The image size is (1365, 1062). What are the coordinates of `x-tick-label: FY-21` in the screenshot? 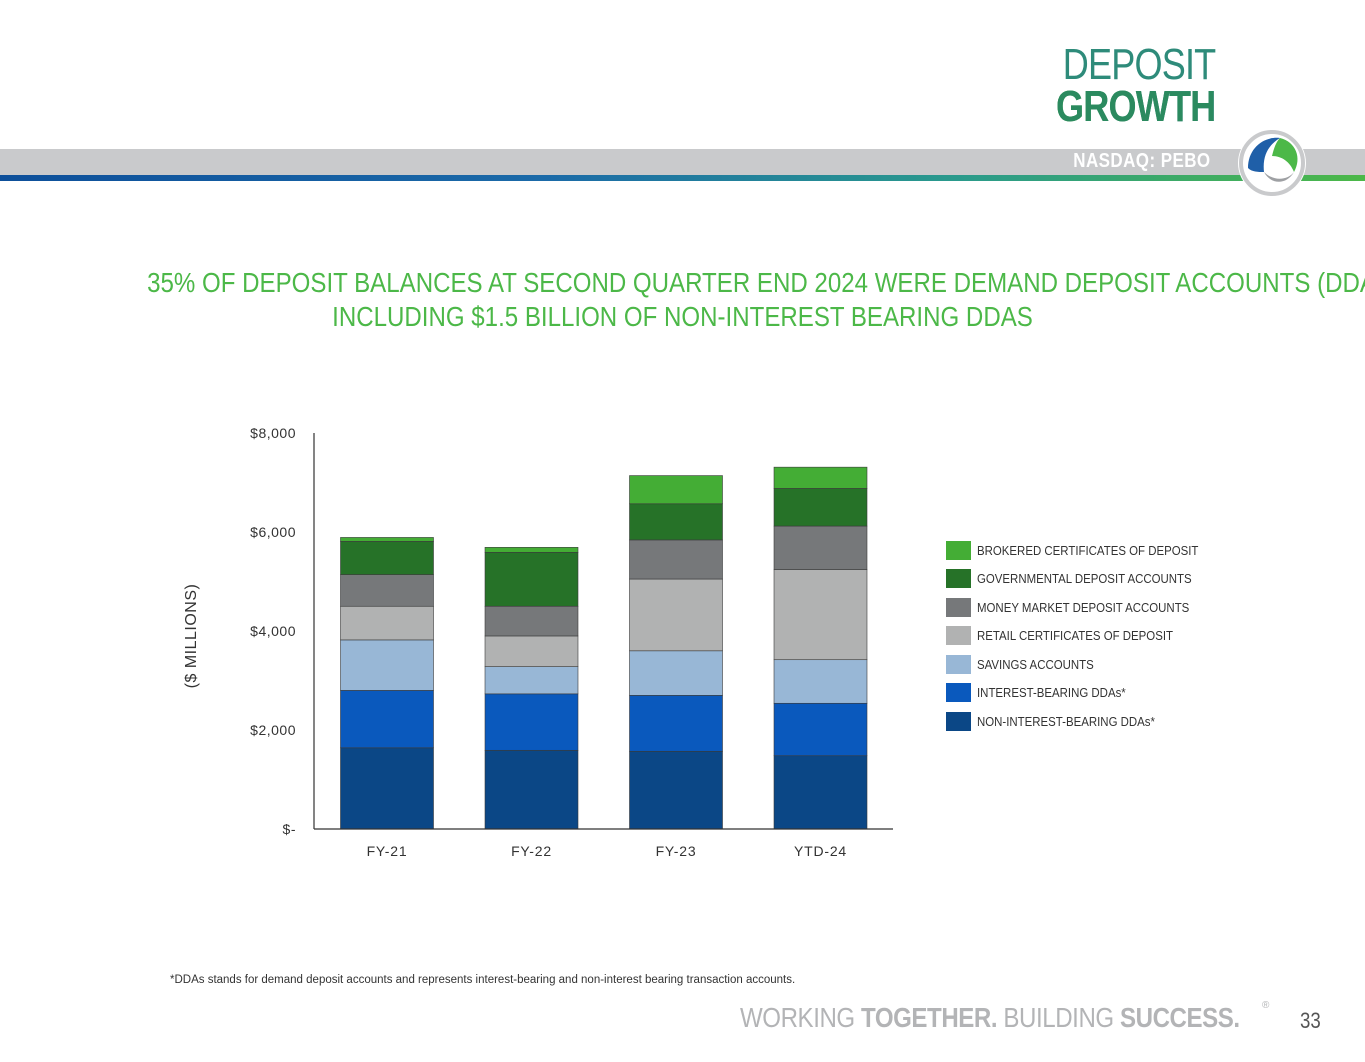 It's located at (387, 851).